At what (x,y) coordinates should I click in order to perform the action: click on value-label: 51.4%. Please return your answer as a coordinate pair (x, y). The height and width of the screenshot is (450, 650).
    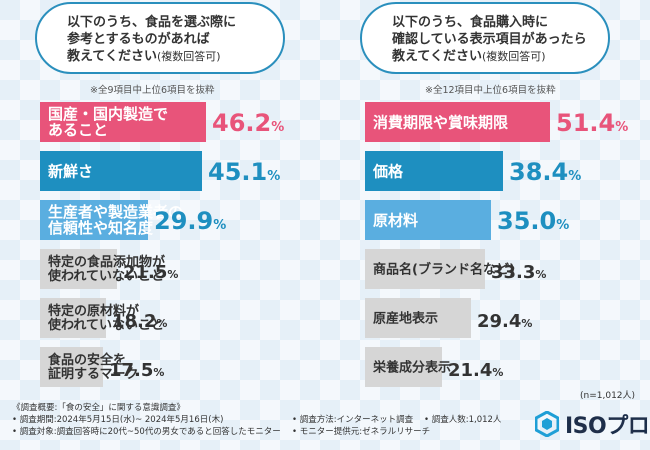
    Looking at the image, I should click on (592, 123).